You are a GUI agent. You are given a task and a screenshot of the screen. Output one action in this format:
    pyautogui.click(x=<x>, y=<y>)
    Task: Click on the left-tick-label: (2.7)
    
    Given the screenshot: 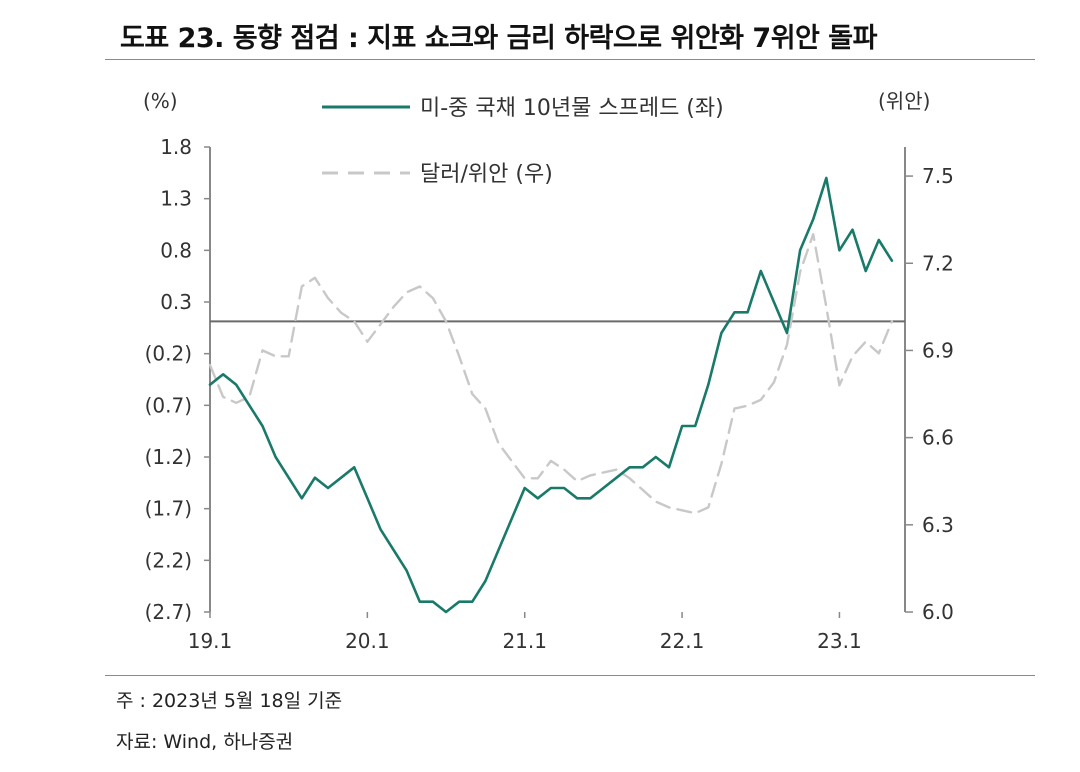 What is the action you would take?
    pyautogui.click(x=168, y=612)
    